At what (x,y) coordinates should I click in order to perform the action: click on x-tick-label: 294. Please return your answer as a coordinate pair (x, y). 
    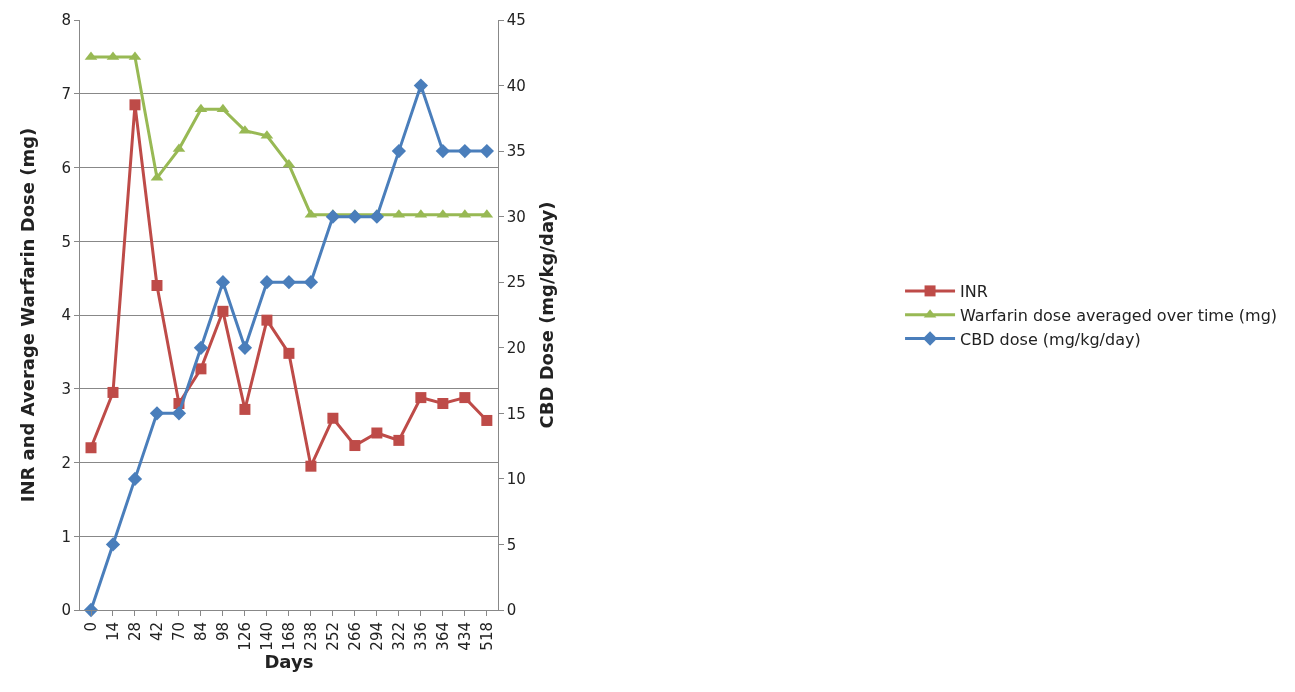
    Looking at the image, I should click on (376, 636).